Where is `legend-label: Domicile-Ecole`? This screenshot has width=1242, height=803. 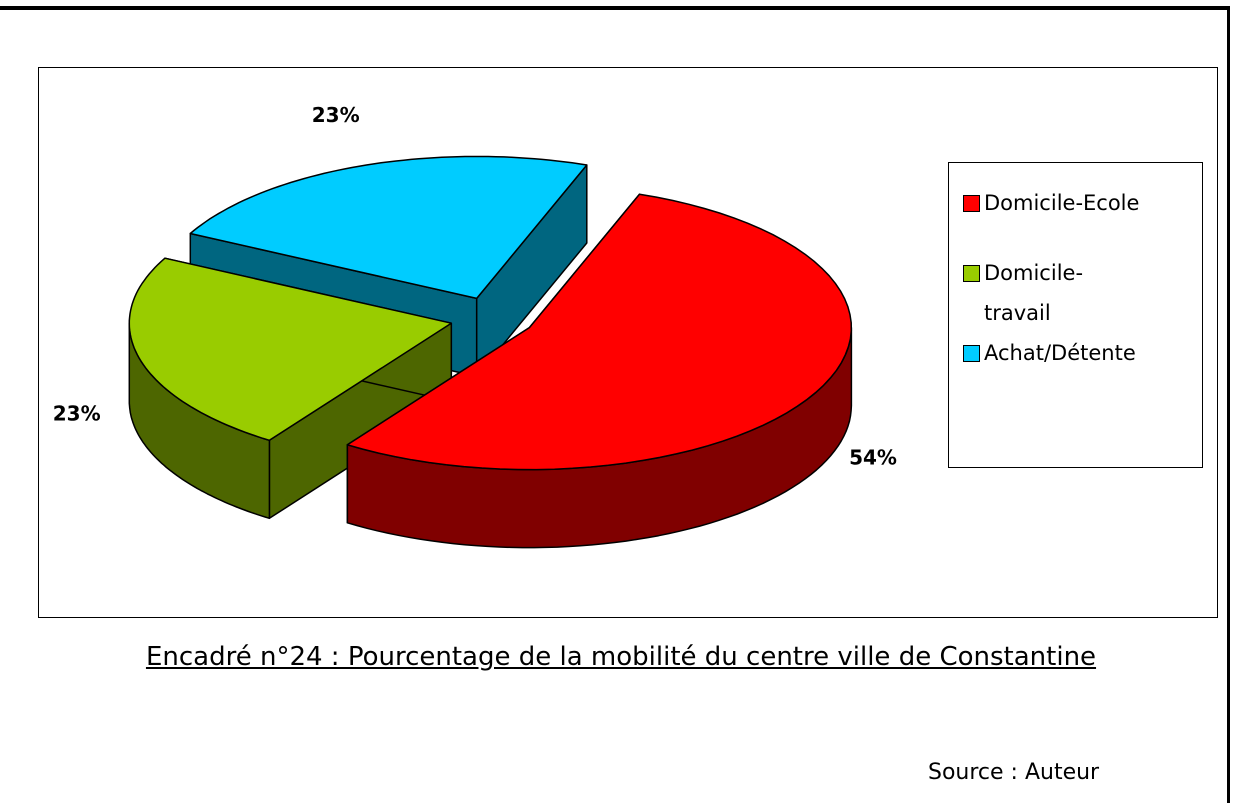
legend-label: Domicile-Ecole is located at coordinates (1062, 203).